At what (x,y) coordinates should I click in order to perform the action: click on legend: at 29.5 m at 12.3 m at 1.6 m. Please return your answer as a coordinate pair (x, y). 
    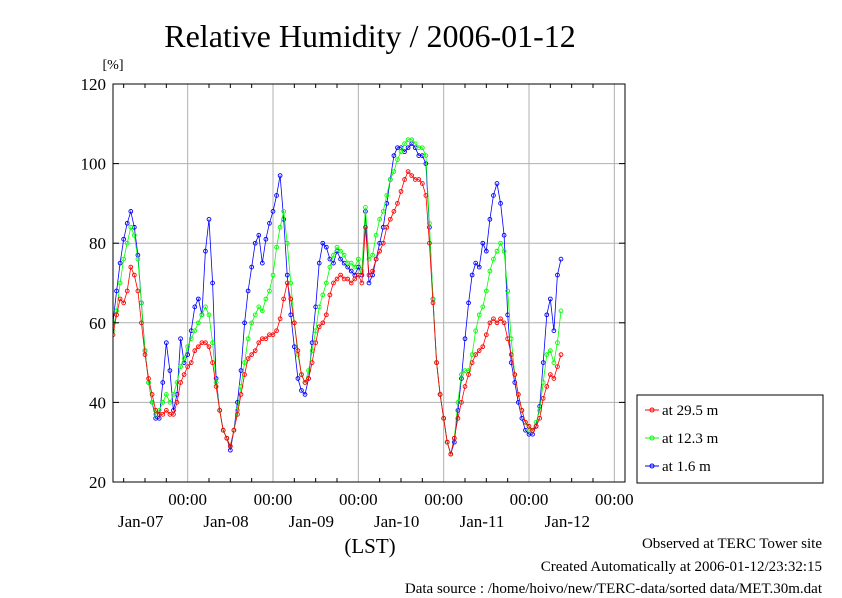
    Looking at the image, I should click on (730, 439).